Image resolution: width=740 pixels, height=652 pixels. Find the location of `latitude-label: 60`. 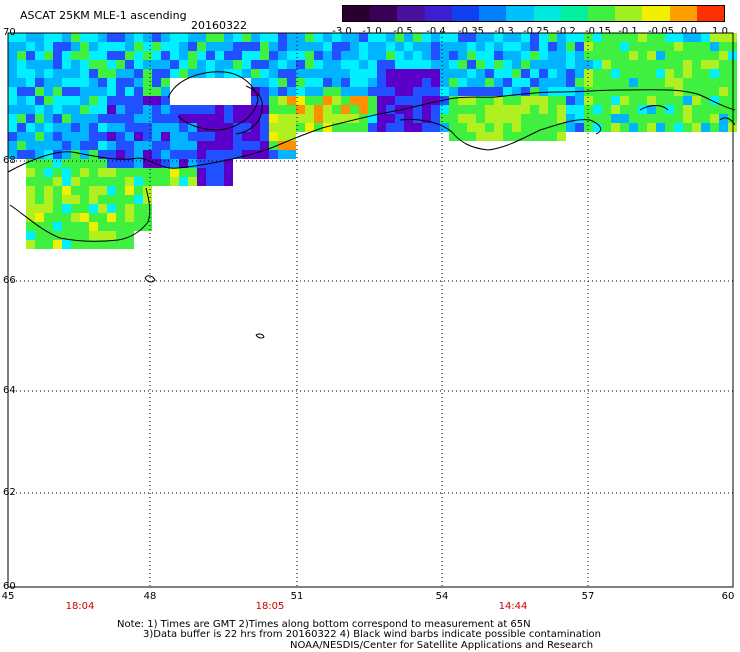

latitude-label: 60 is located at coordinates (9, 586).